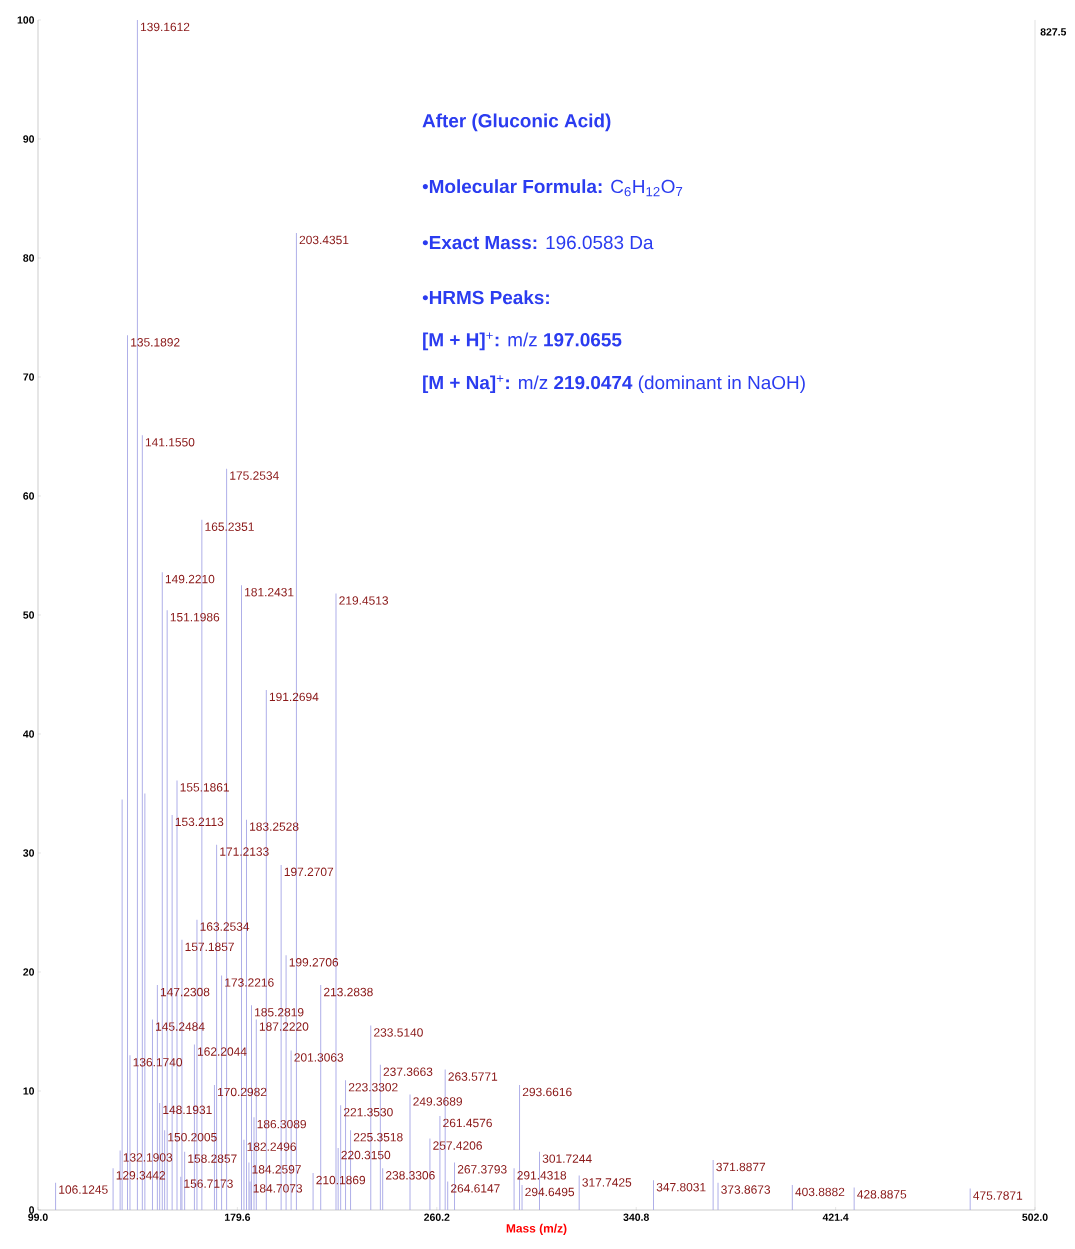 Image resolution: width=1075 pixels, height=1249 pixels. I want to click on y-tick-label: 70, so click(29, 377).